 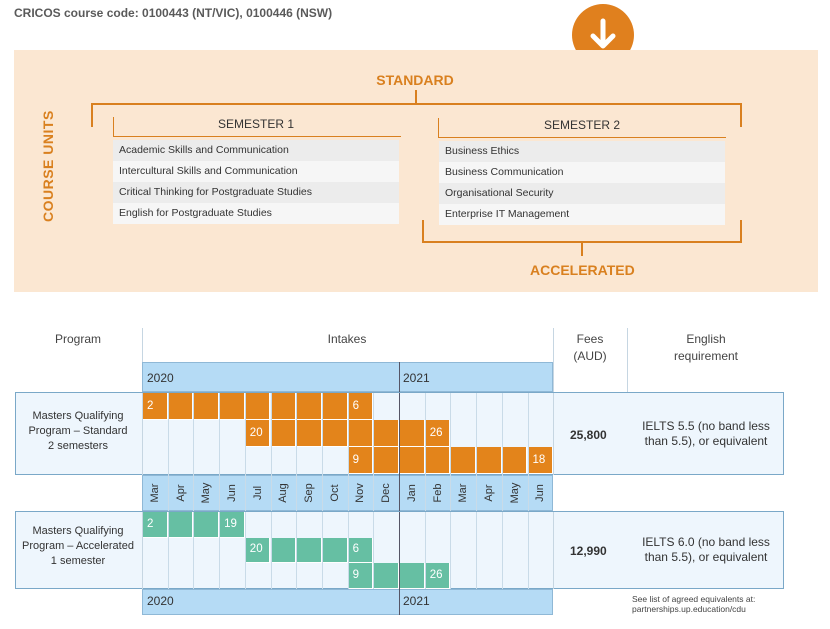 I want to click on standard-label: STANDARD, so click(x=415, y=80).